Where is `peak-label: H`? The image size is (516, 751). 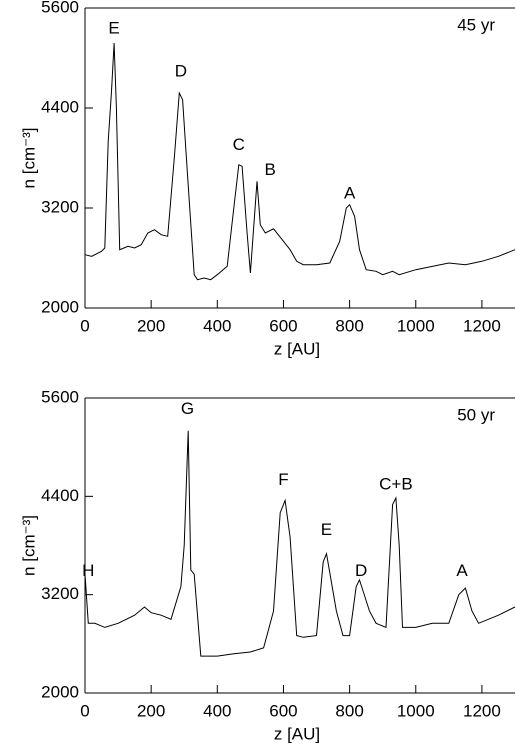
peak-label: H is located at coordinates (88, 570).